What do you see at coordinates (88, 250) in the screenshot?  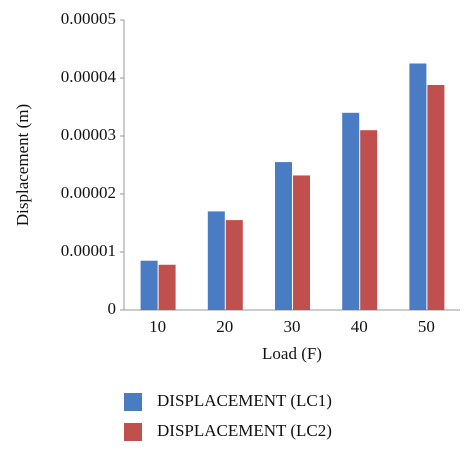 I see `y-tick-label: 0.00001` at bounding box center [88, 250].